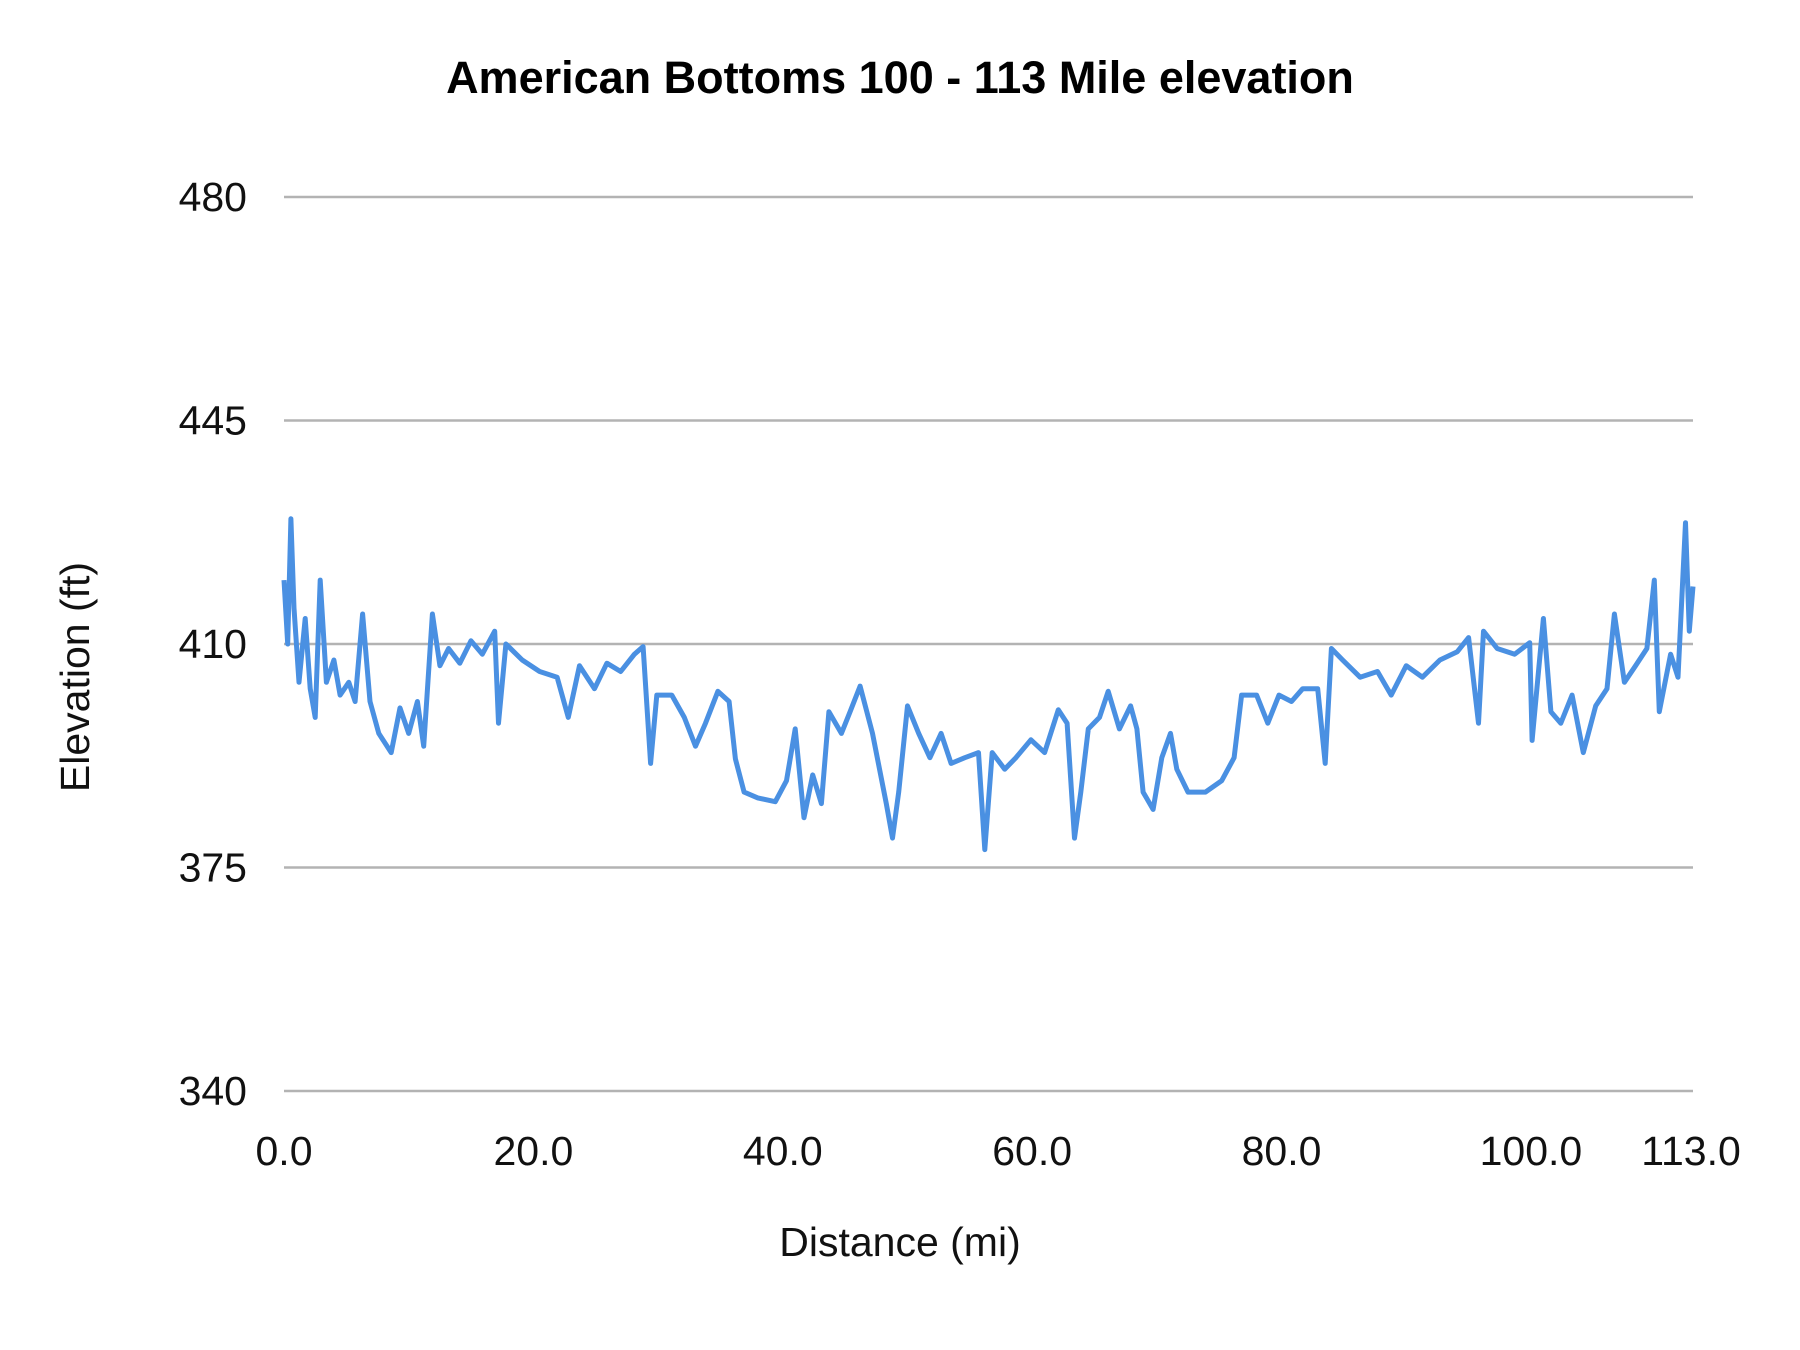 Image resolution: width=1800 pixels, height=1350 pixels. What do you see at coordinates (1531, 1151) in the screenshot?
I see `x-tick-label: 100.0` at bounding box center [1531, 1151].